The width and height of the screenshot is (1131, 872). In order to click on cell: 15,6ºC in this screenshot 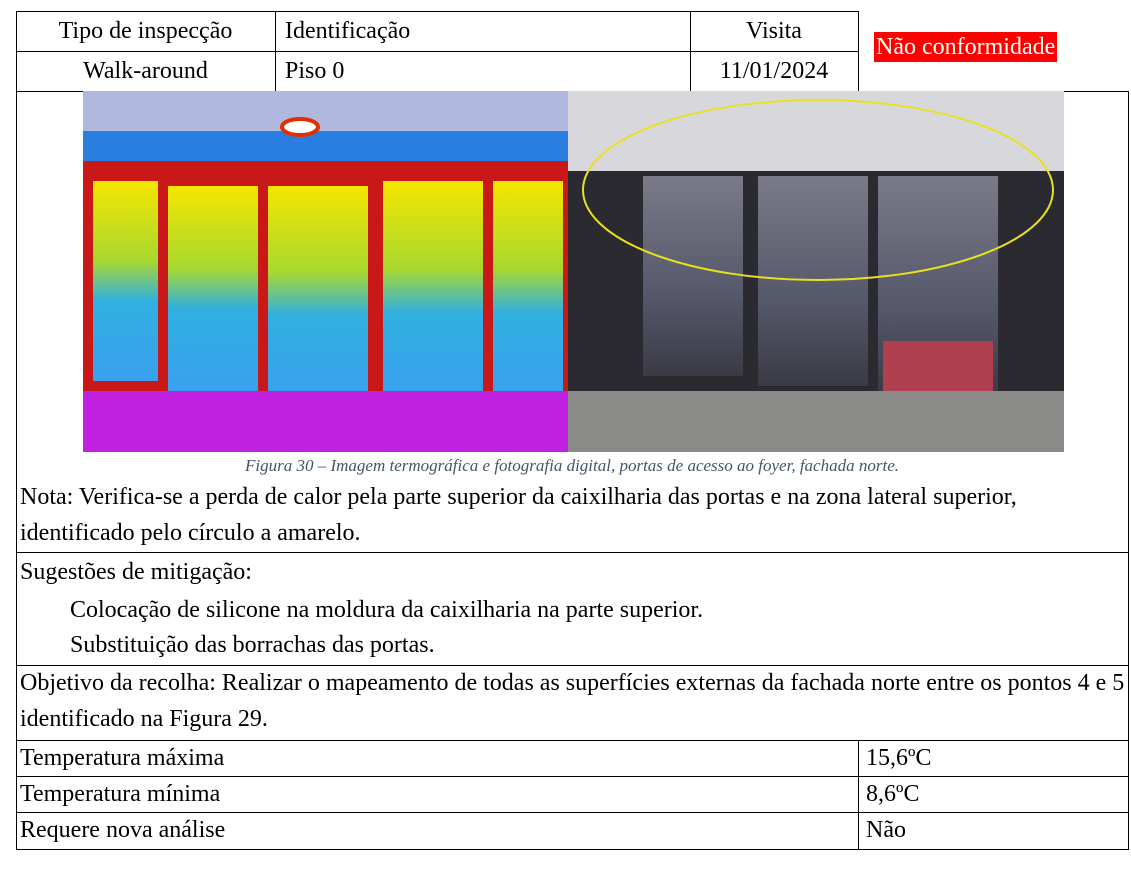, I will do `click(899, 758)`.